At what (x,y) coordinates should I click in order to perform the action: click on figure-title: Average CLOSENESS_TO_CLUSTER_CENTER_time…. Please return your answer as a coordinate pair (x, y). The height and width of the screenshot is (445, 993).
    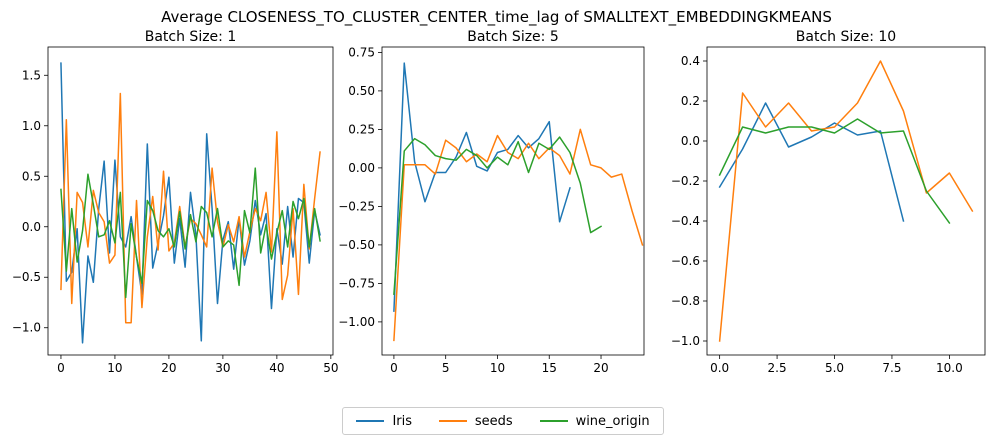
    Looking at the image, I should click on (496, 17).